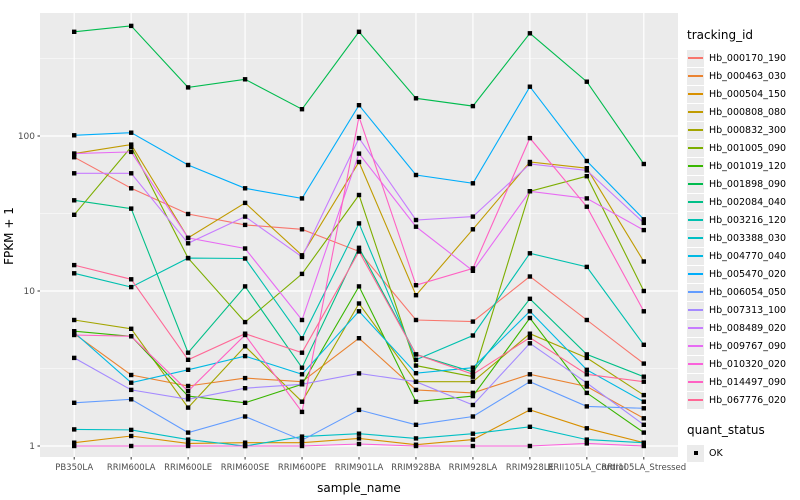  I want to click on x-axis-title: sample_name, so click(359, 488).